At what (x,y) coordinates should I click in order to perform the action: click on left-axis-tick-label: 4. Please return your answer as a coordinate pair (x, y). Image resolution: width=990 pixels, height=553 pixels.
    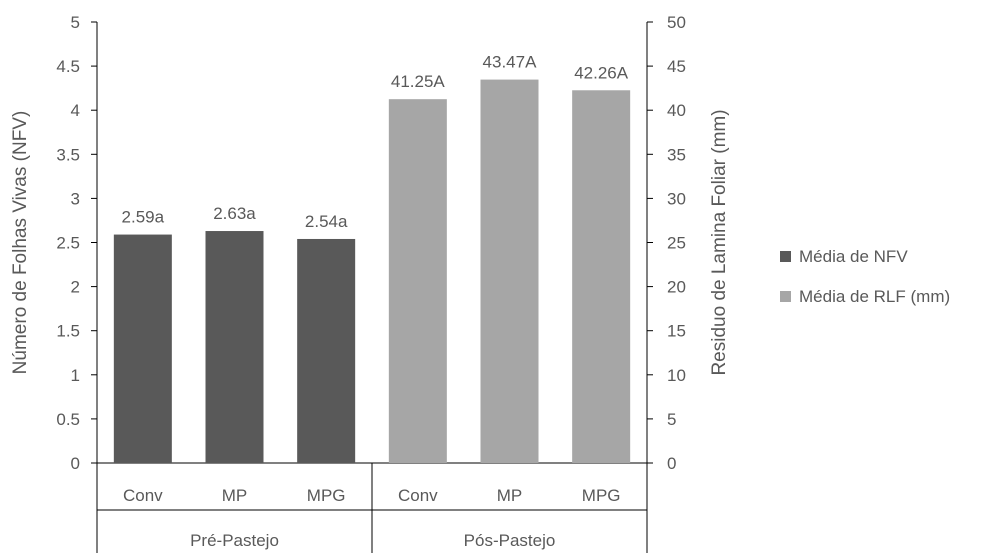
    Looking at the image, I should click on (75, 110).